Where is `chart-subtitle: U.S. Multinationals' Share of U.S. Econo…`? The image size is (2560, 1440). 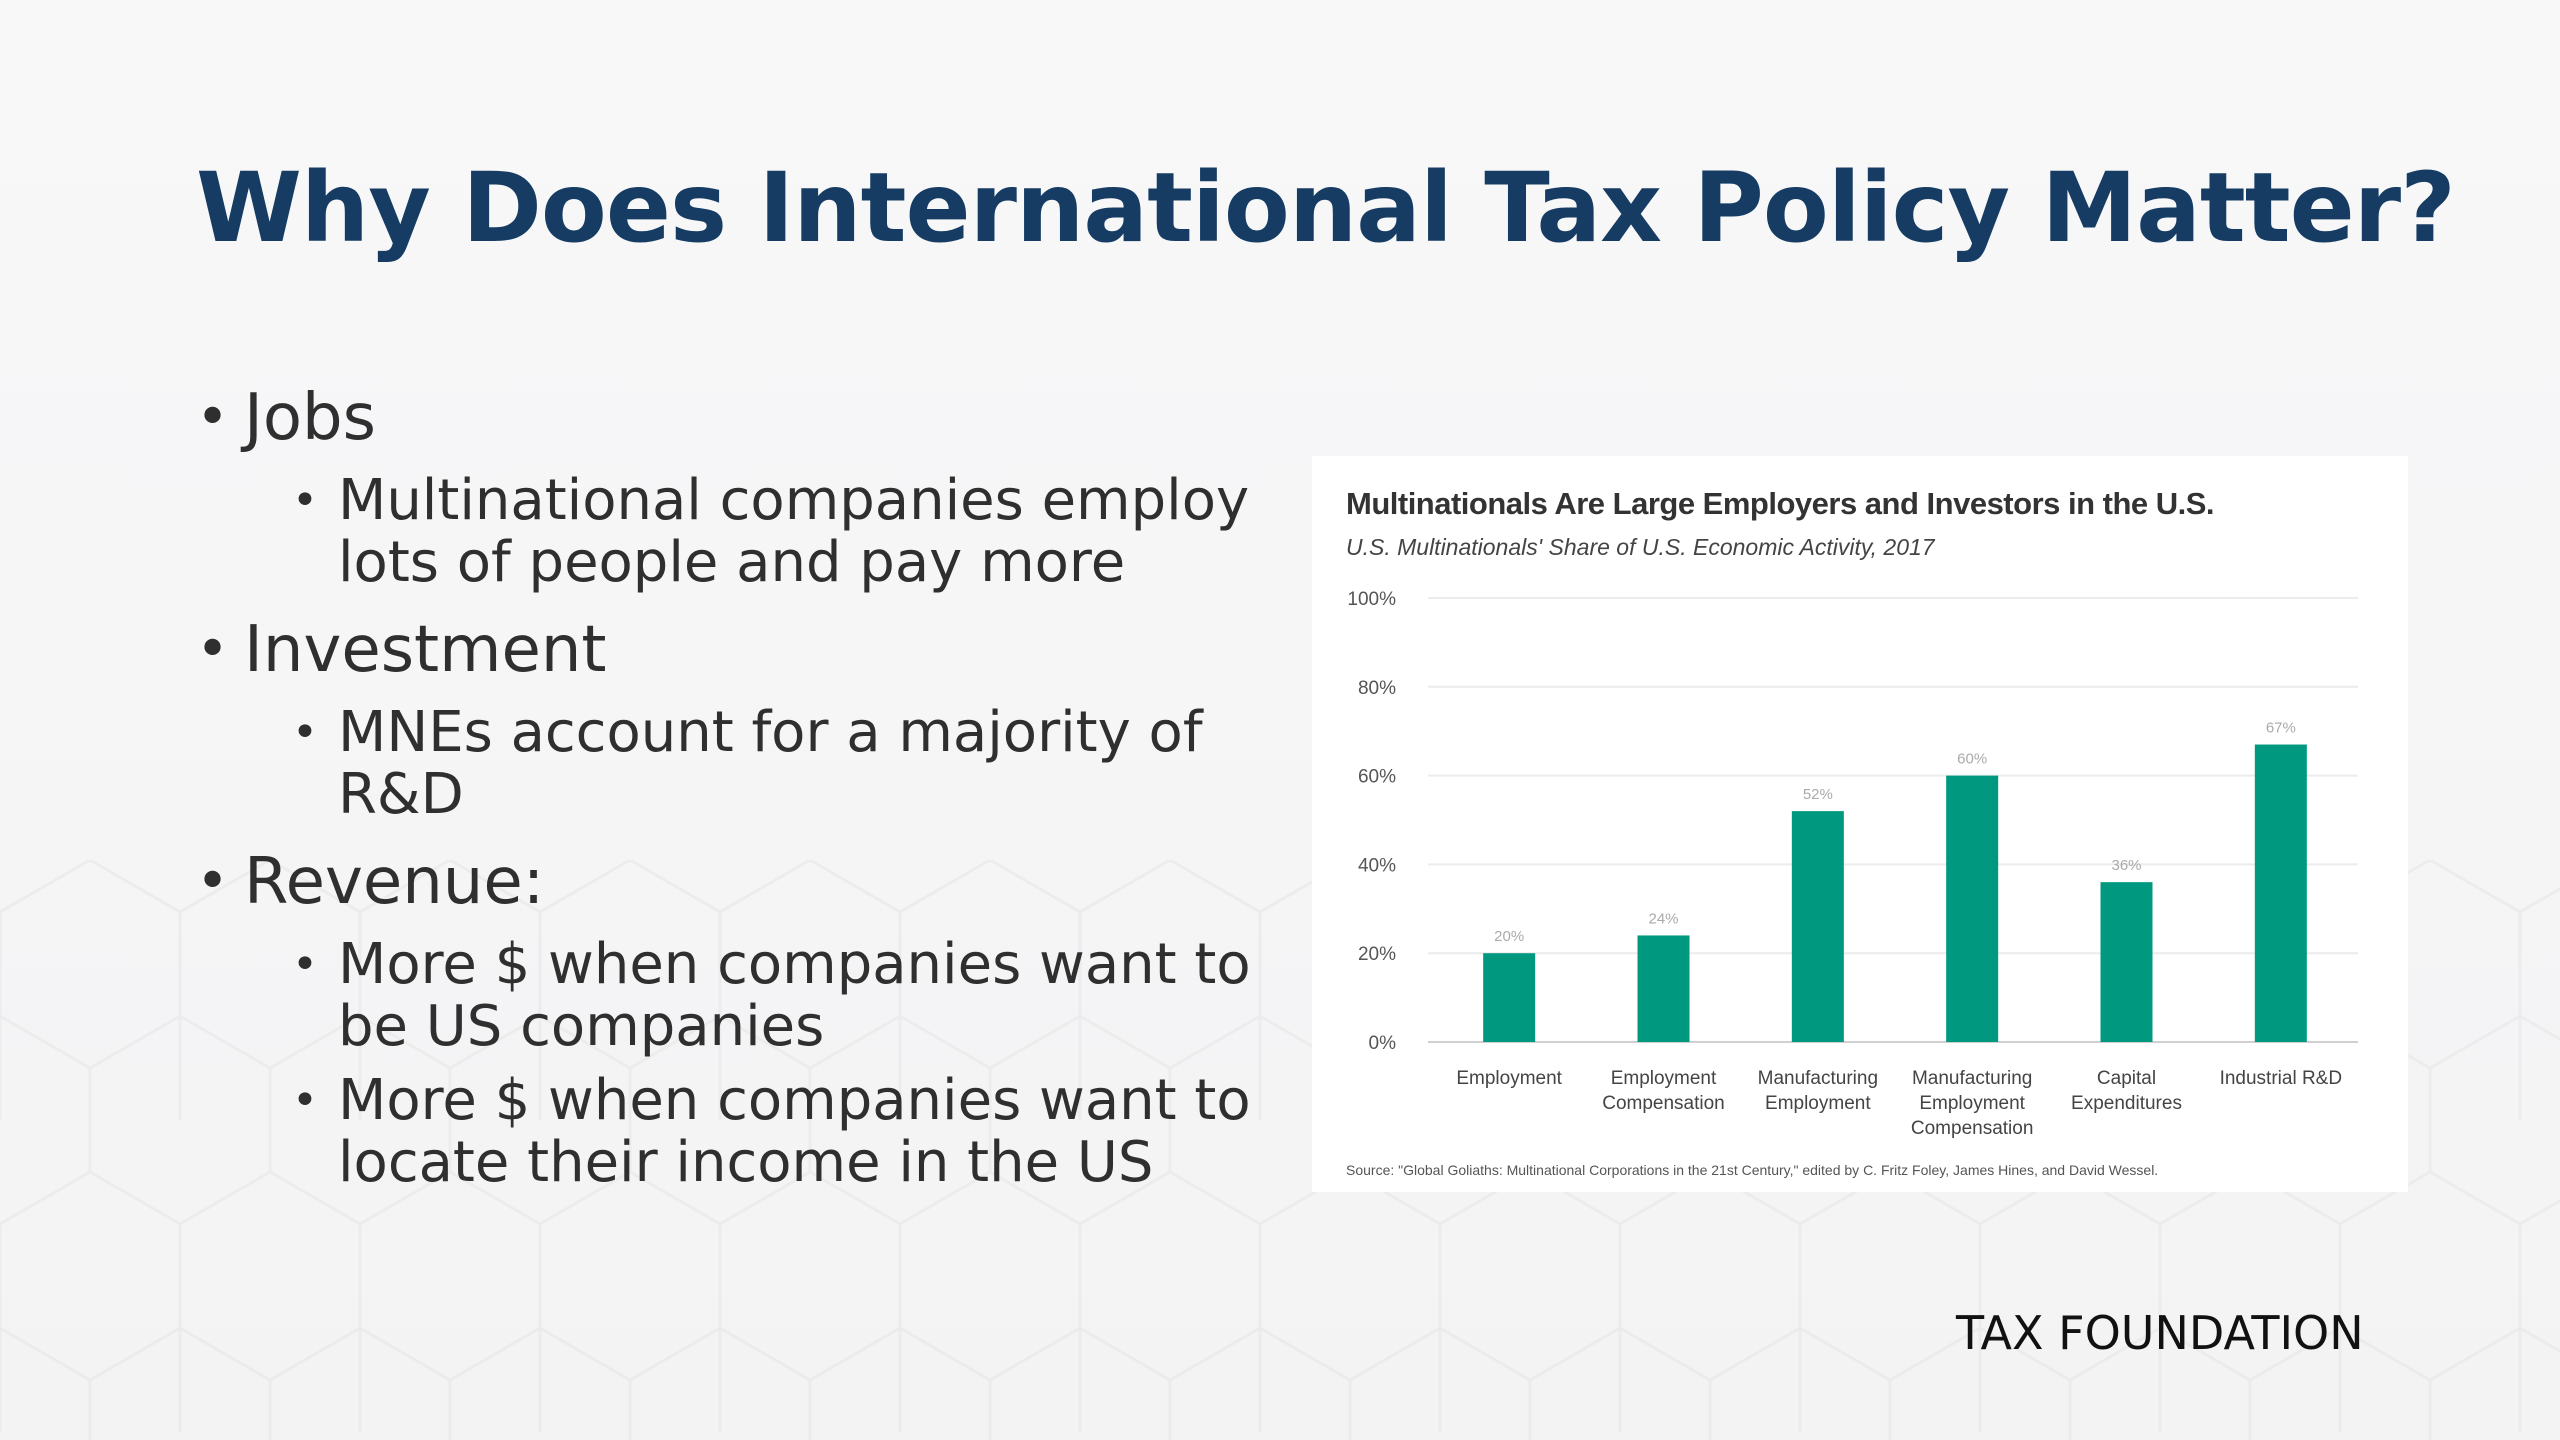
chart-subtitle: U.S. Multinationals' Share of U.S. Econo… is located at coordinates (1640, 547).